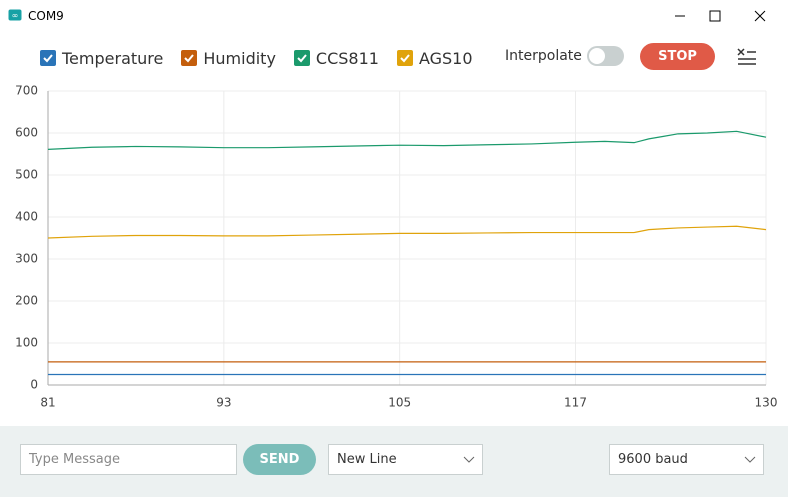  Describe the element at coordinates (653, 459) in the screenshot. I see `baud-rate: 9600 baud` at that location.